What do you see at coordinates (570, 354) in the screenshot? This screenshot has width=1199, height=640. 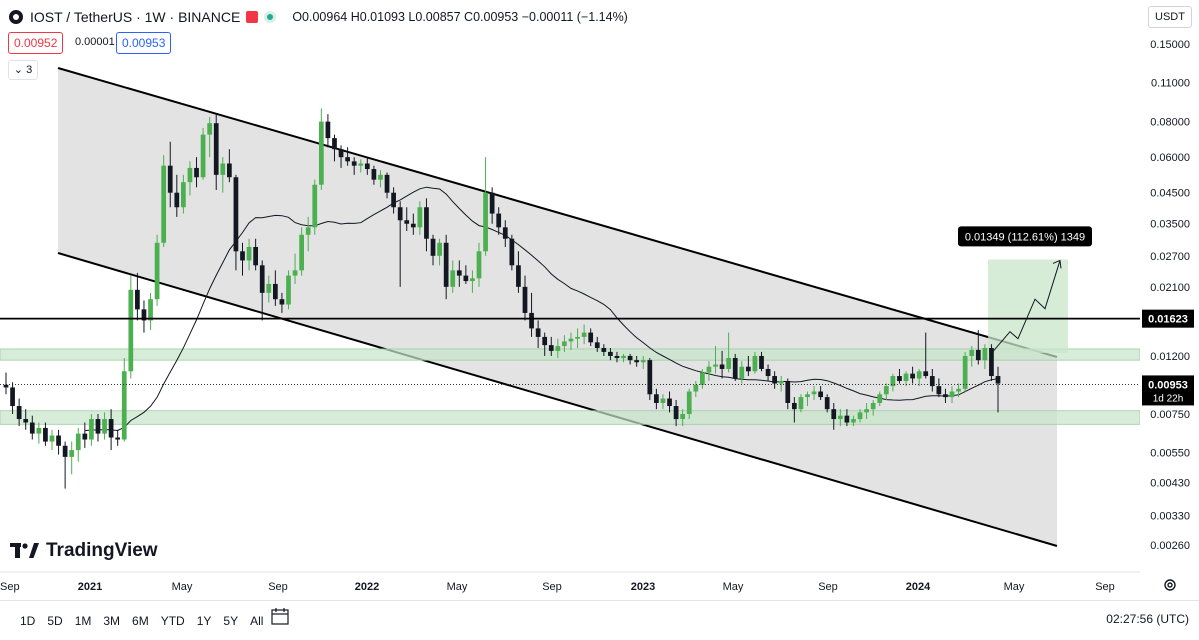 I see `resistance-zone` at bounding box center [570, 354].